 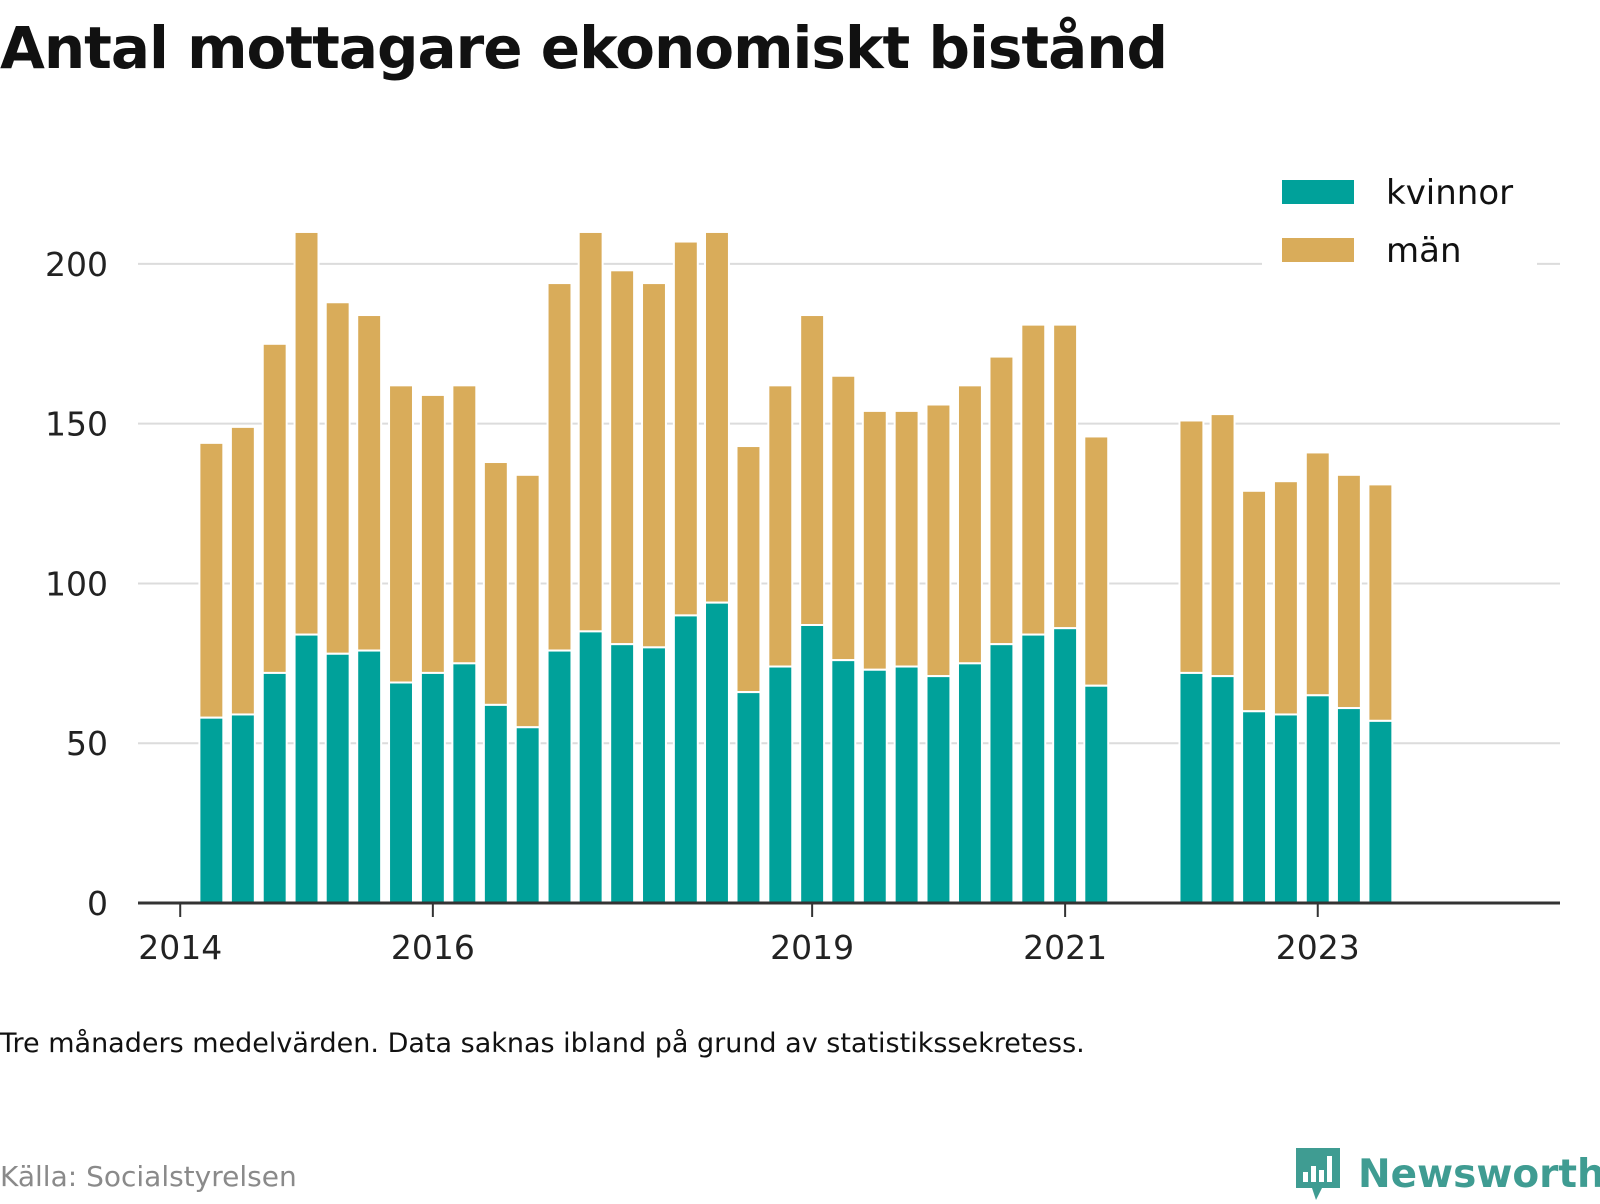 I want to click on chart-title: Antal mottagare ekonomiskt bistånd, so click(x=584, y=48).